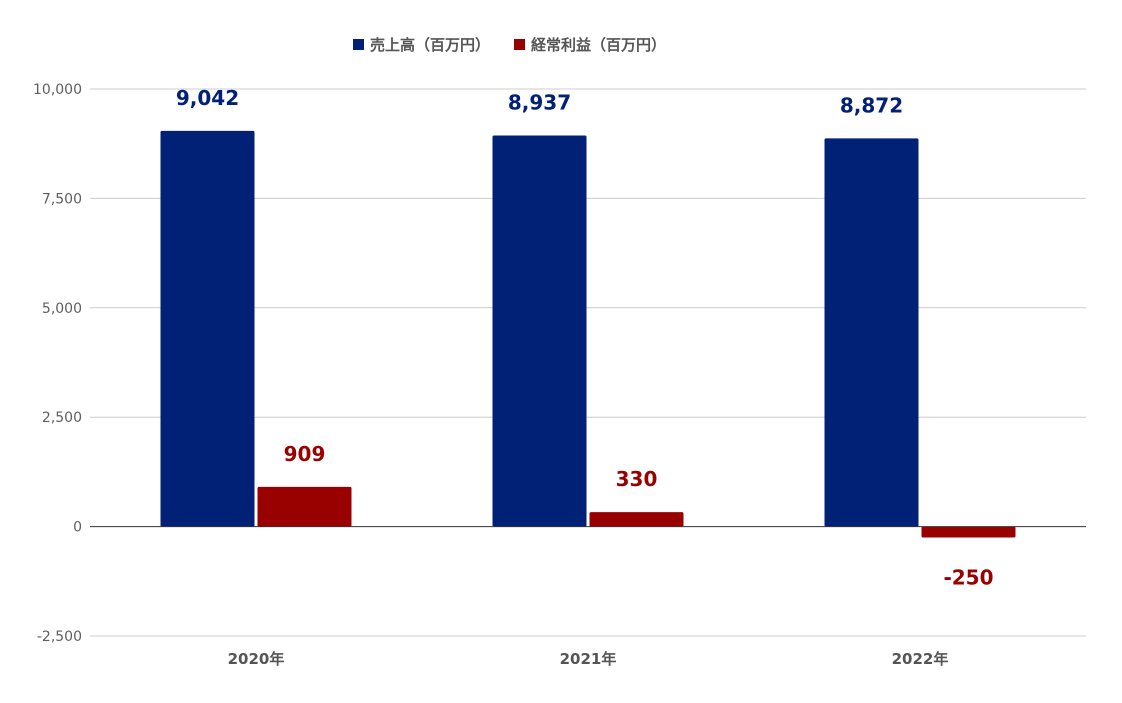 The height and width of the screenshot is (703, 1122). What do you see at coordinates (968, 532) in the screenshot?
I see `bar-2022年-series-2` at bounding box center [968, 532].